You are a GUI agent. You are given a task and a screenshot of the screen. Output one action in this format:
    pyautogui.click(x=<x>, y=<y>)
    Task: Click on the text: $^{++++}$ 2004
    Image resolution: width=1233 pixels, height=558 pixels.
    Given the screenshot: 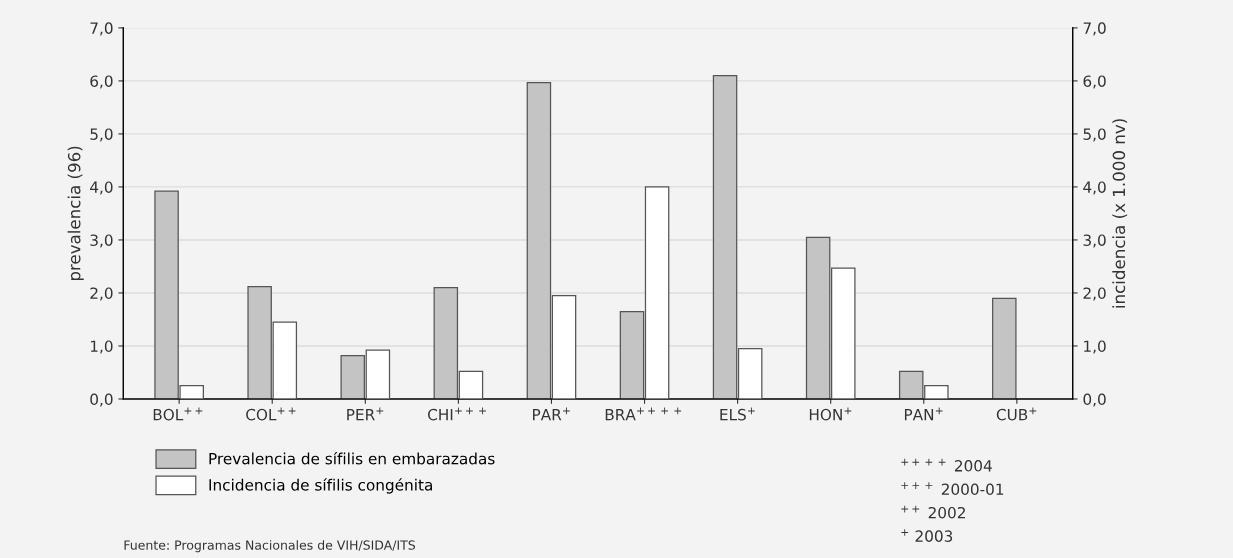 What is the action you would take?
    pyautogui.click(x=946, y=465)
    